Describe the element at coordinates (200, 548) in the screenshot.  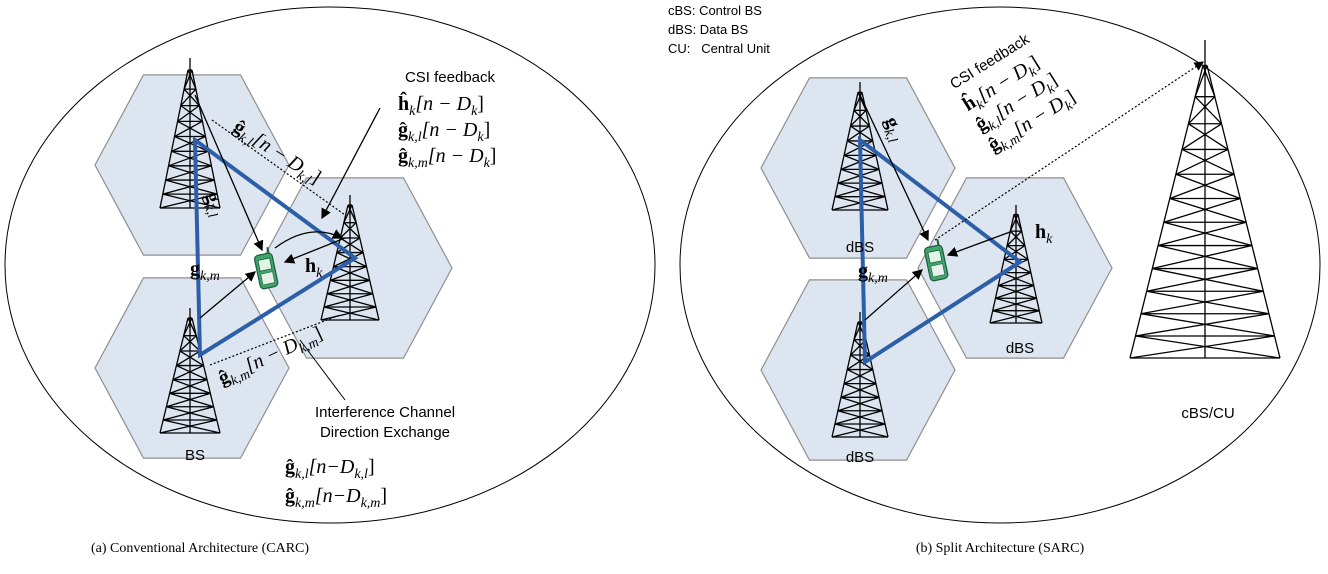
I see `caption: (a) Conventional Architecture (CARC)` at that location.